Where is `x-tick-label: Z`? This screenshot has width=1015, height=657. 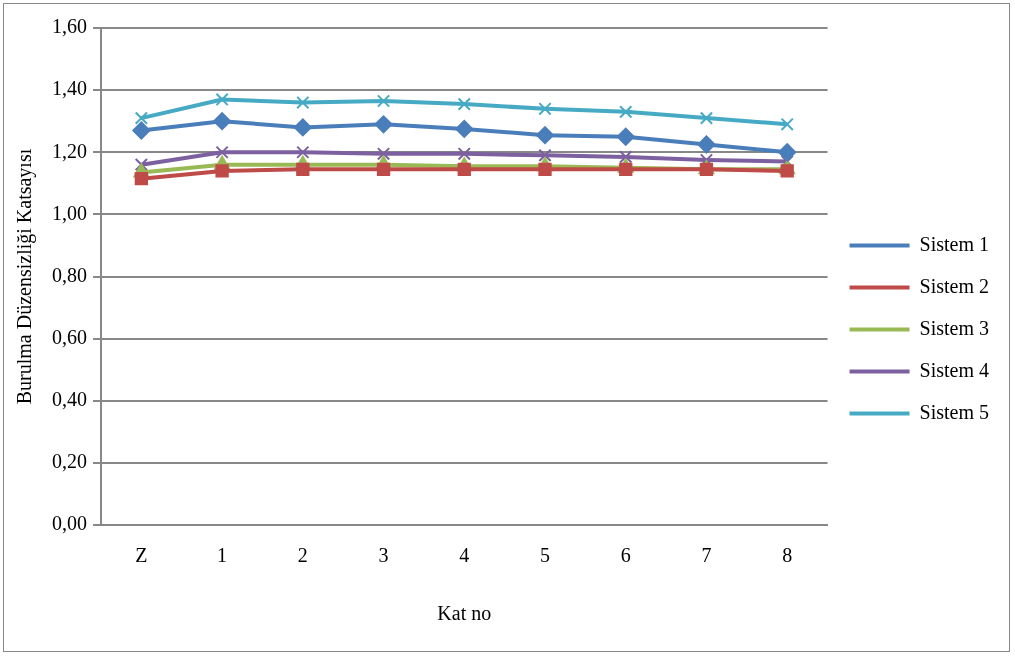
x-tick-label: Z is located at coordinates (141, 555).